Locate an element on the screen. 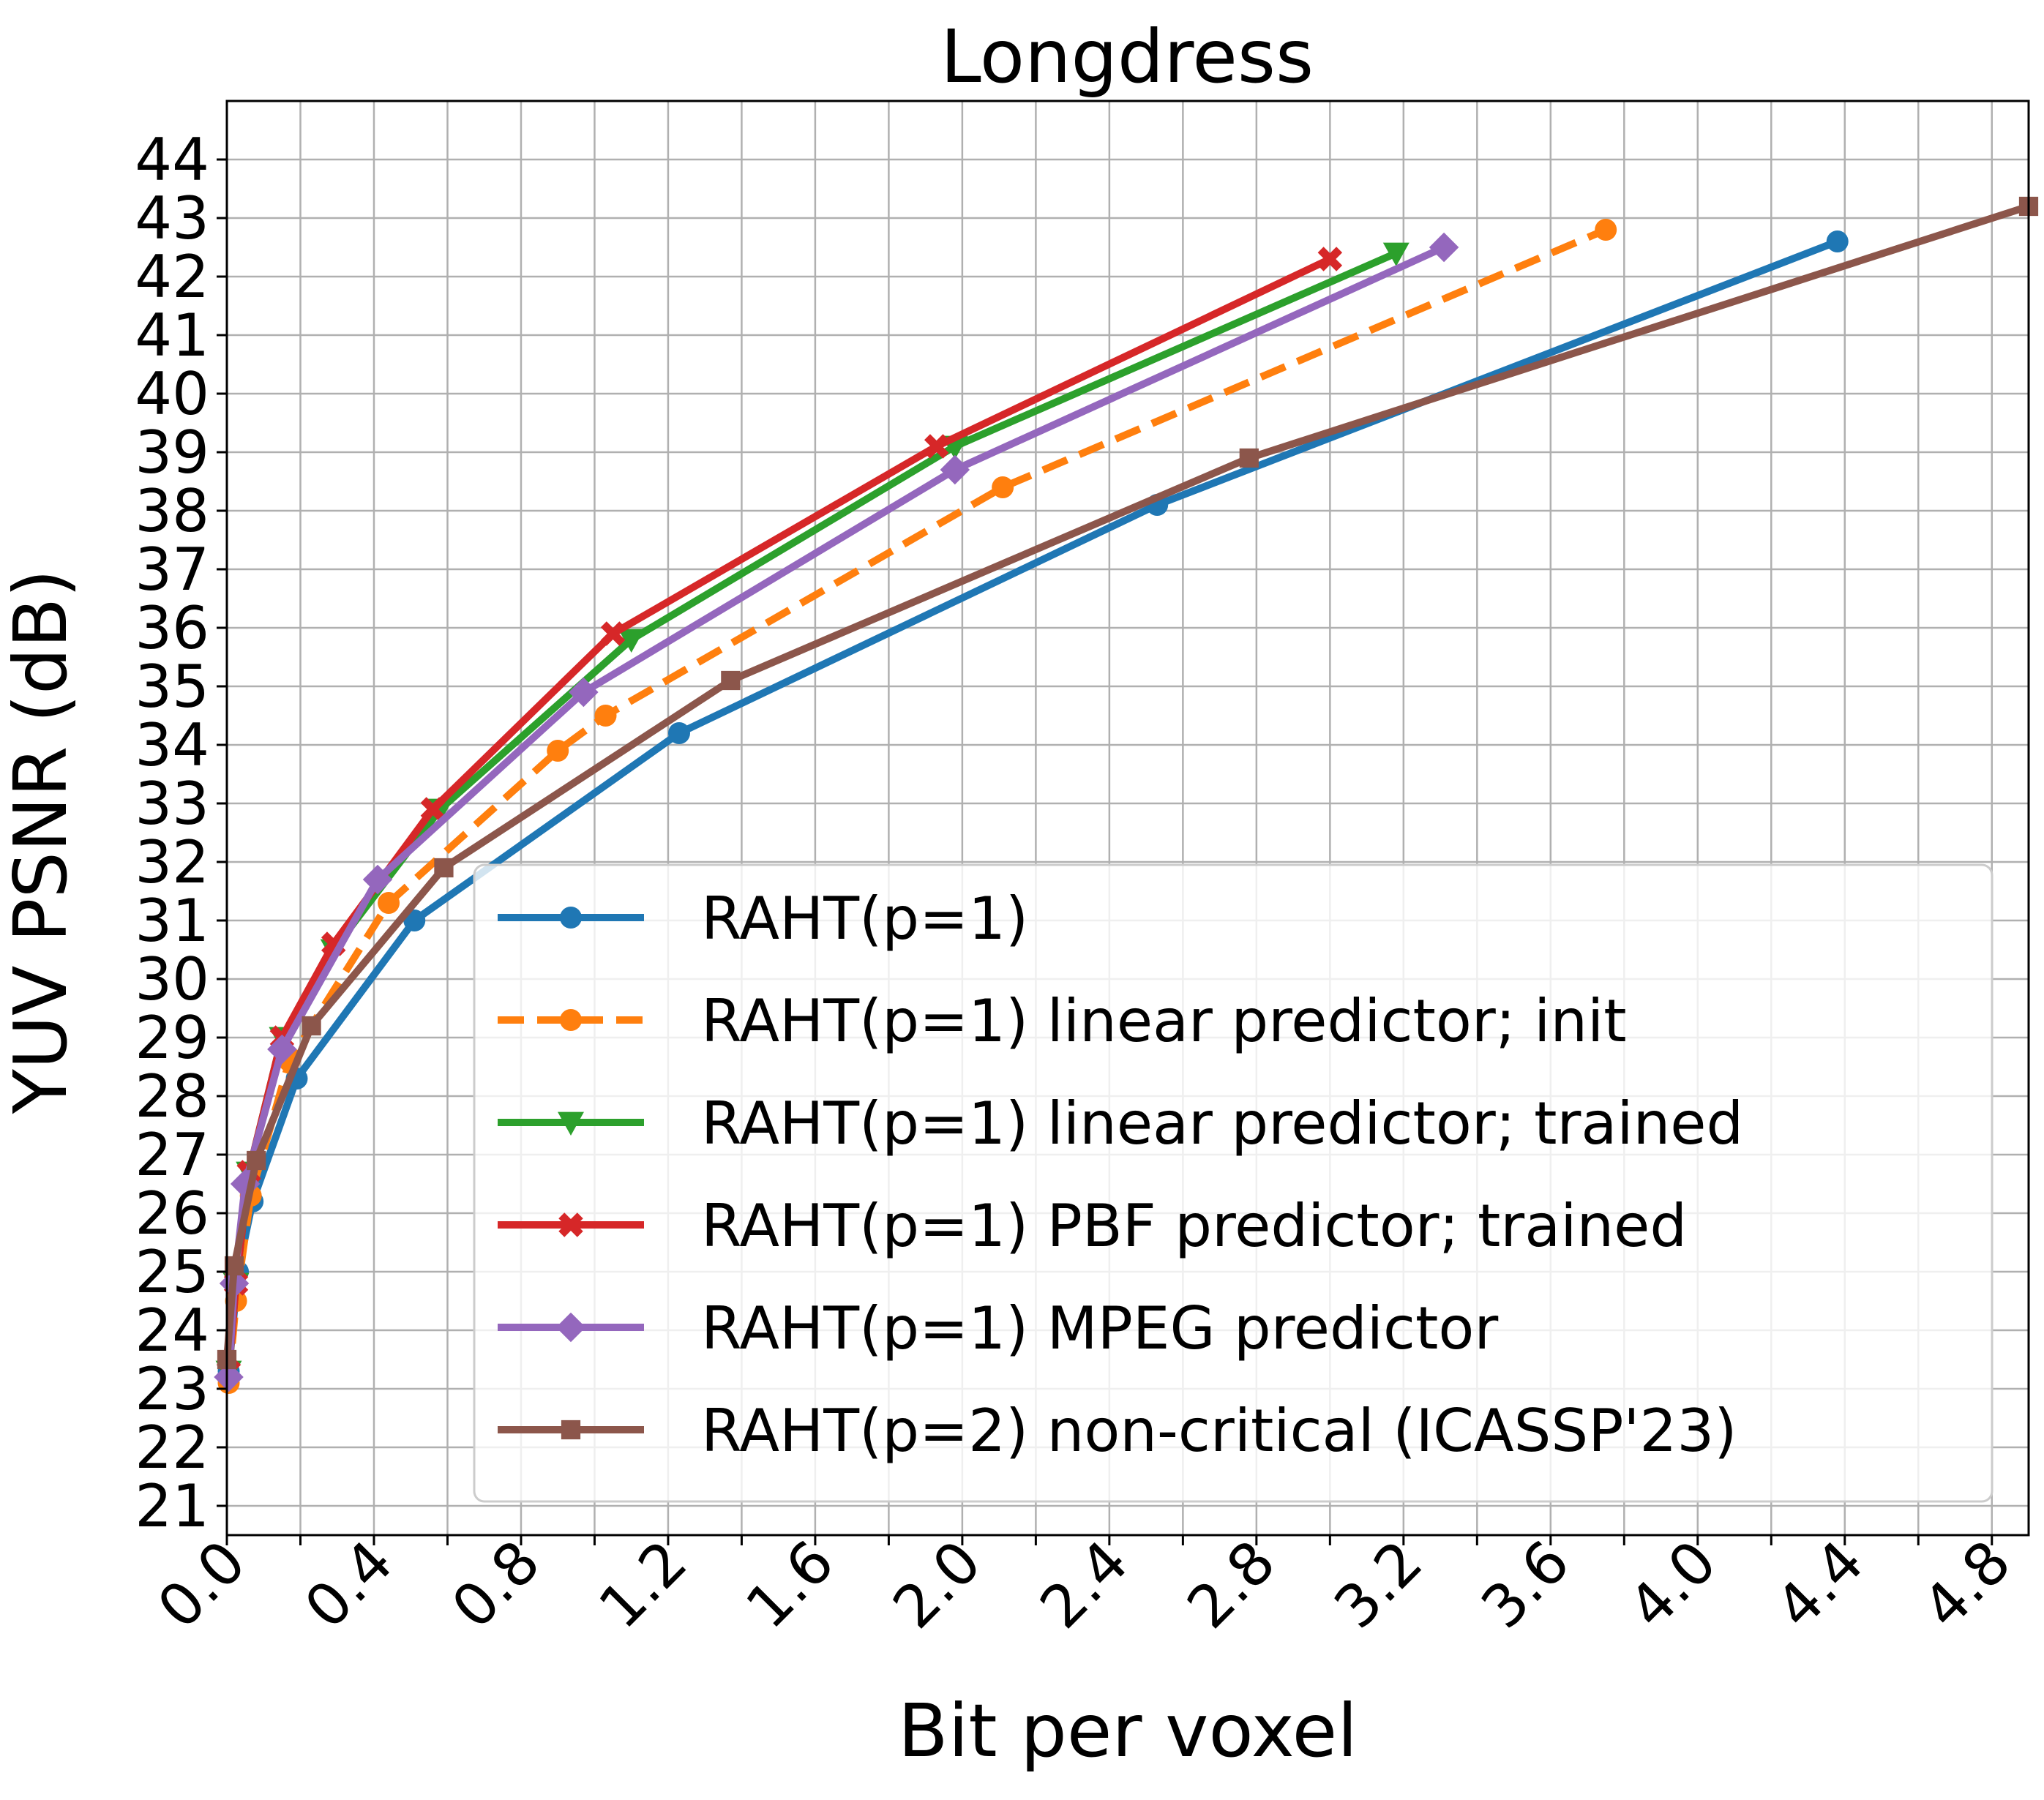 Image resolution: width=2044 pixels, height=1800 pixels. y-tick-label: 43 is located at coordinates (172, 218).